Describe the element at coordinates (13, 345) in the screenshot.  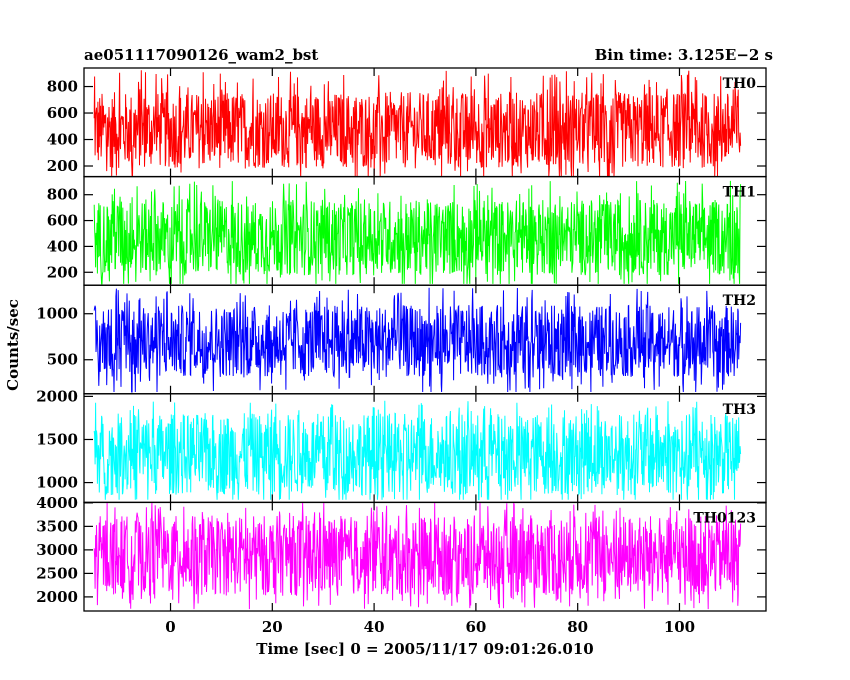
I see `y-axis-label: Counts/sec` at that location.